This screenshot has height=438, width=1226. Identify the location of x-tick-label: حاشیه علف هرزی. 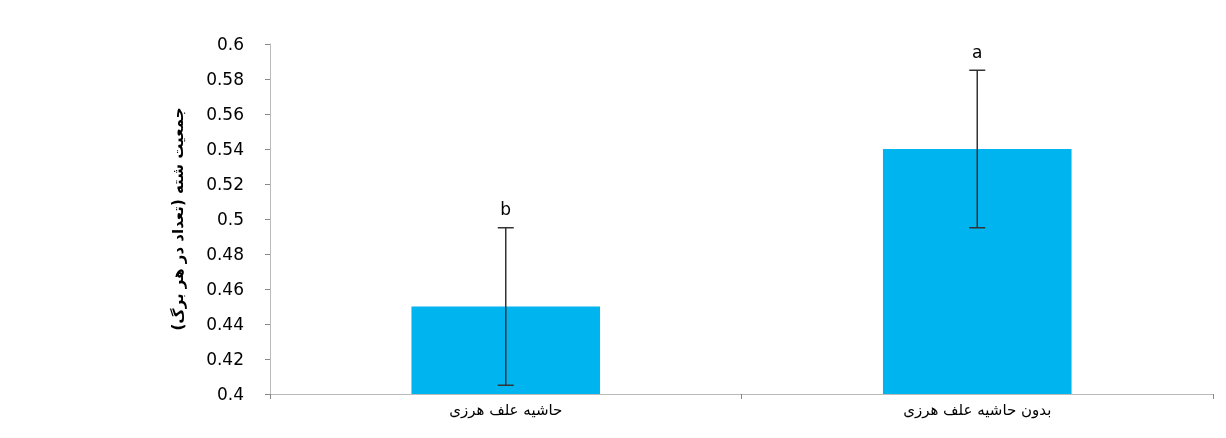
(506, 409).